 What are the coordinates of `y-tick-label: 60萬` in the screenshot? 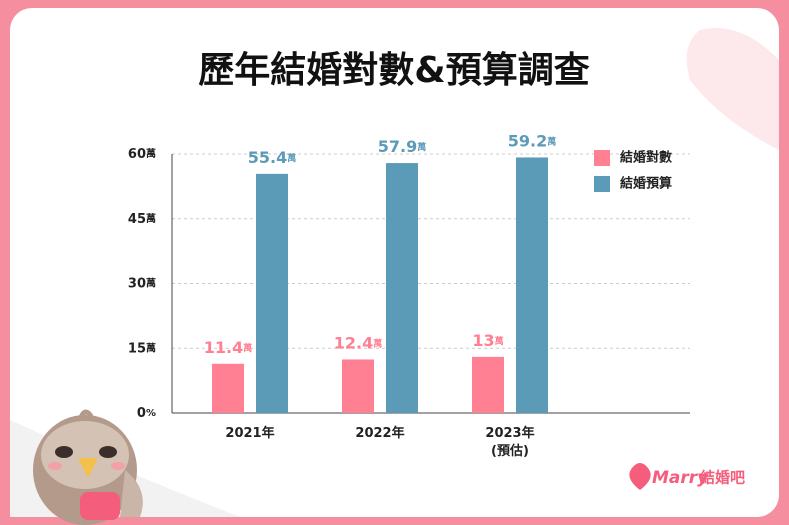 It's located at (142, 154).